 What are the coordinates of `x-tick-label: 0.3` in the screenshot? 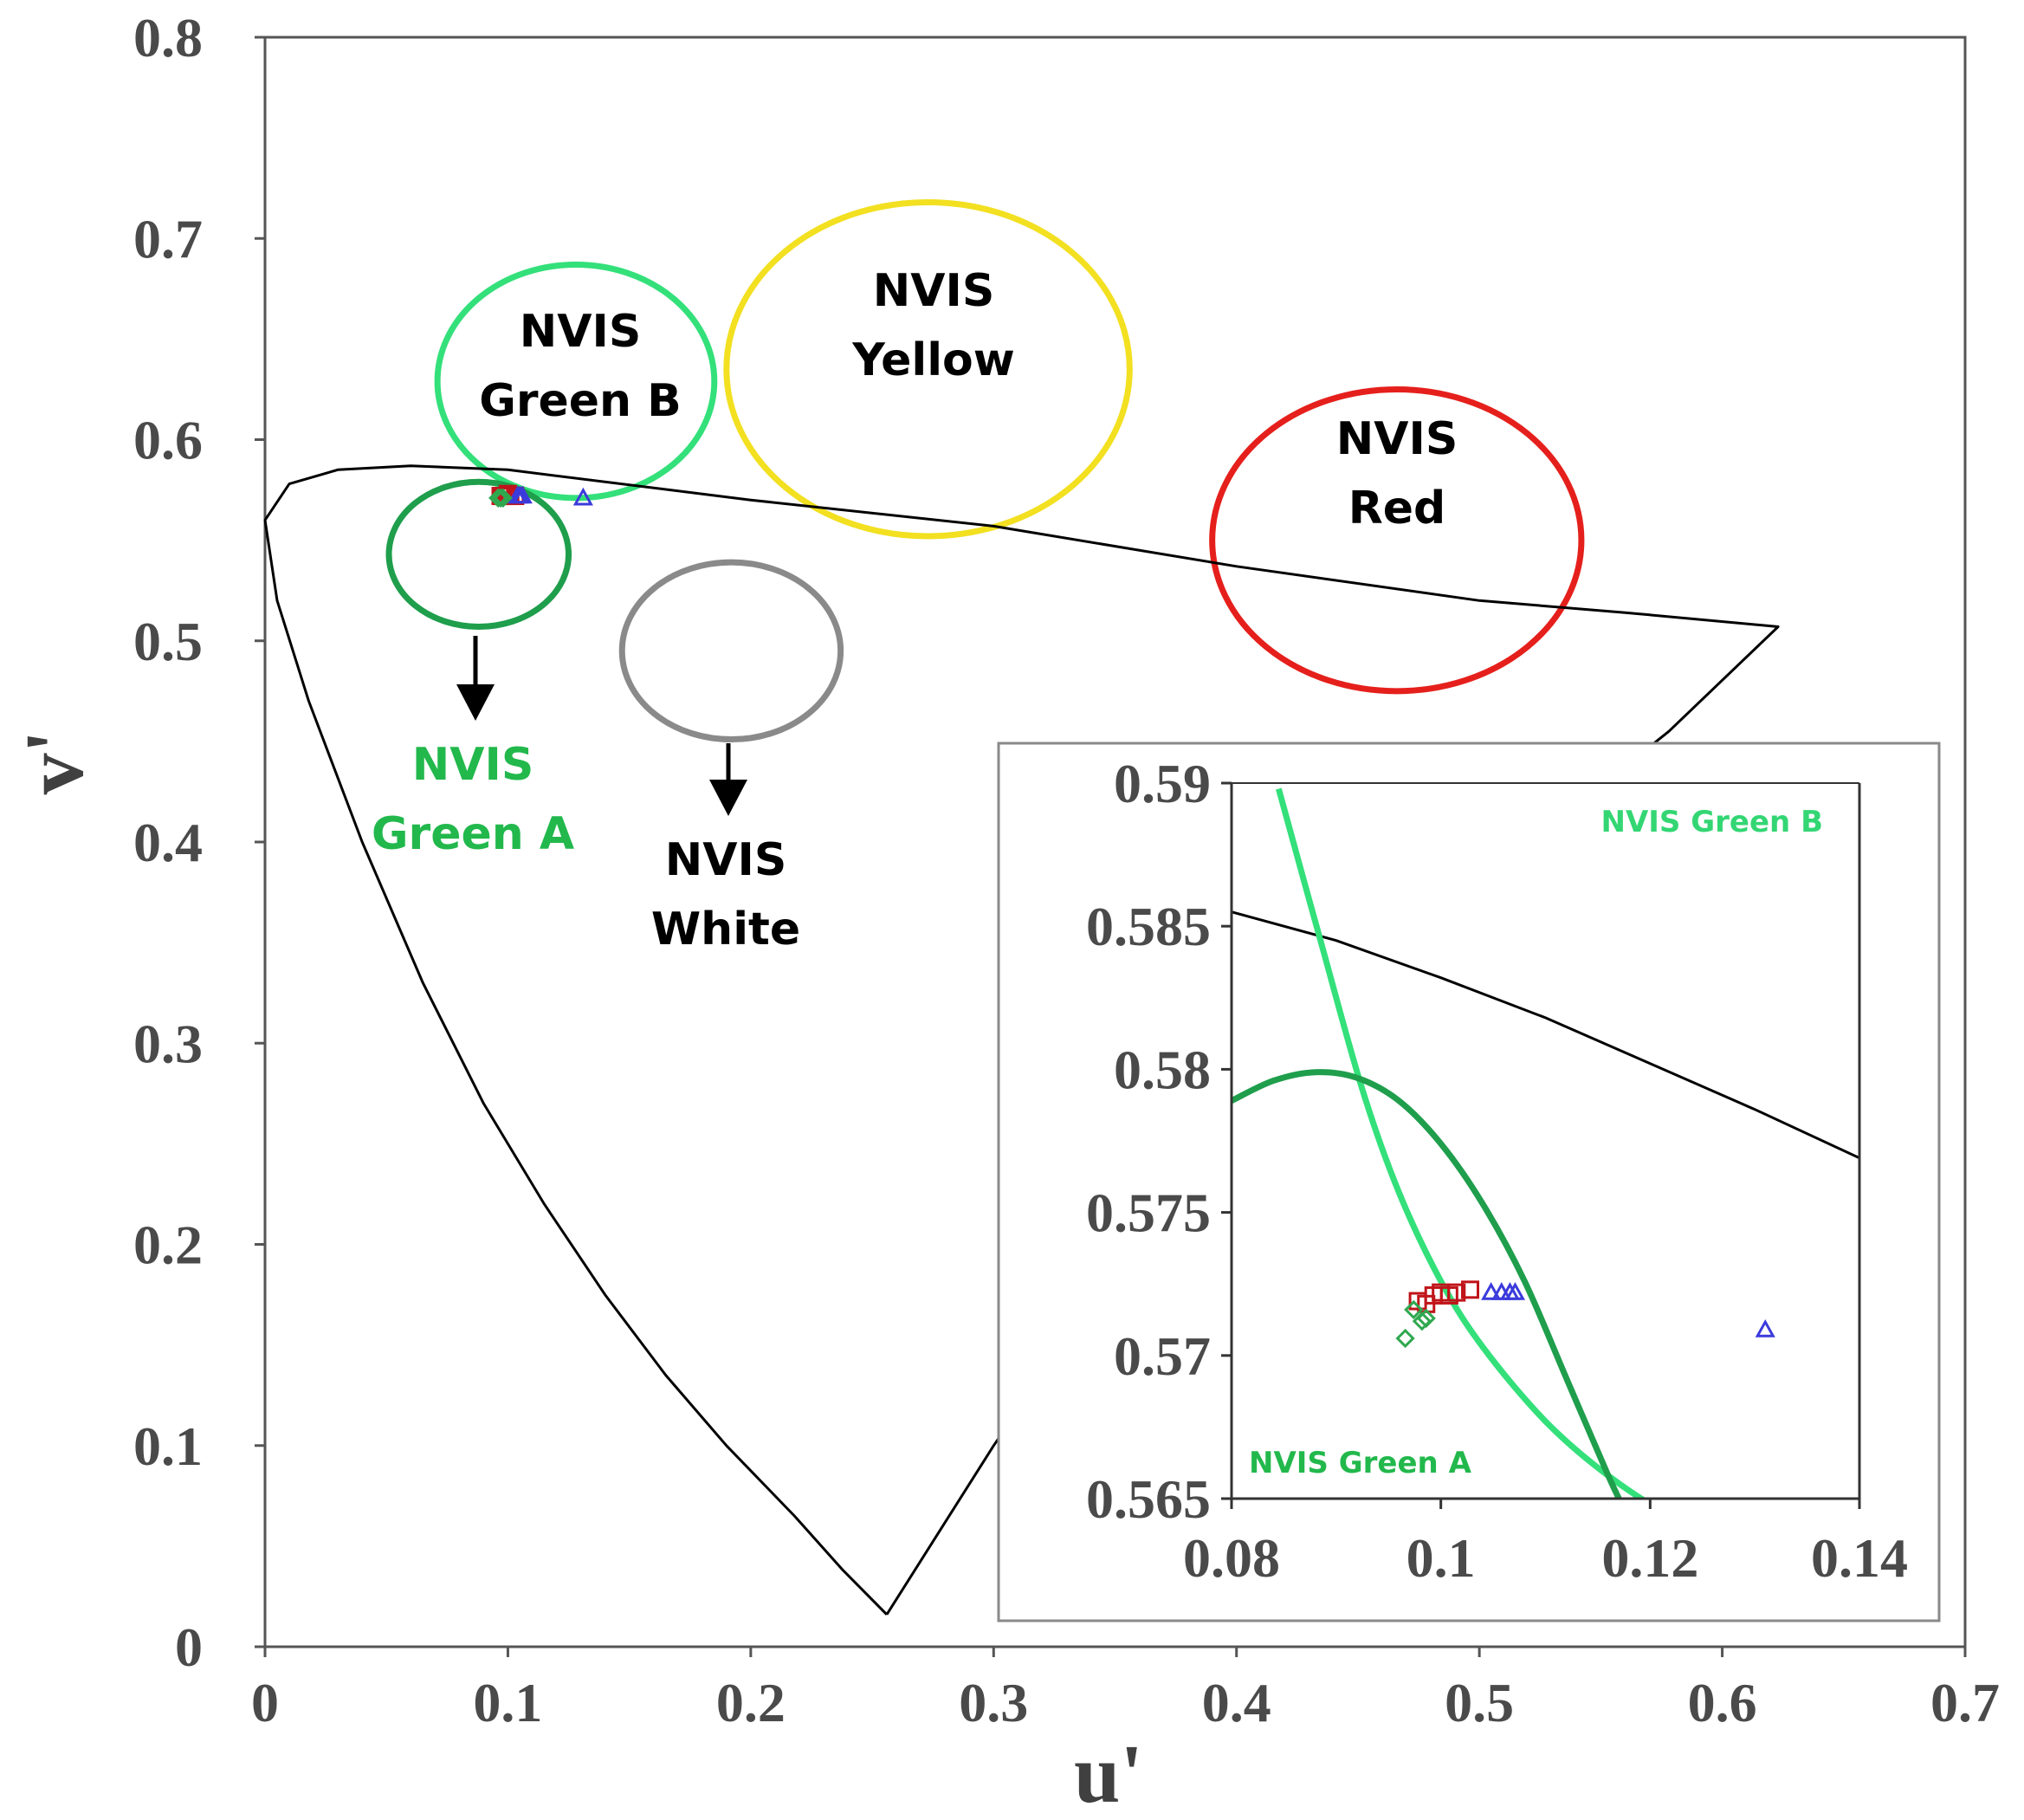 It's located at (993, 1702).